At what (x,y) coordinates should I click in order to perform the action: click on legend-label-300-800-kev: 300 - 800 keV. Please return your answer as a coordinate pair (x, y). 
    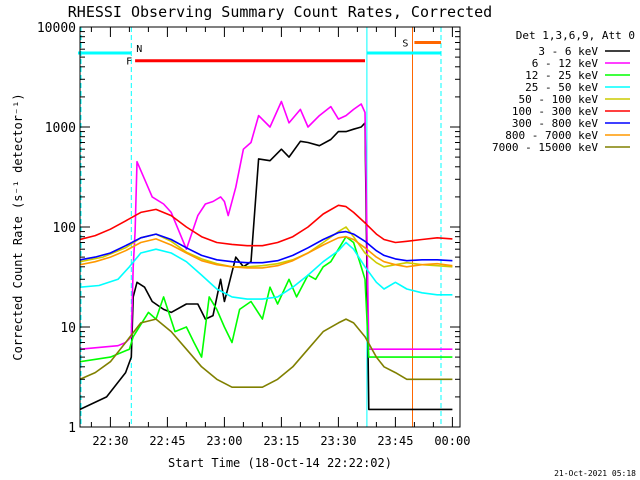
    Looking at the image, I should click on (555, 123).